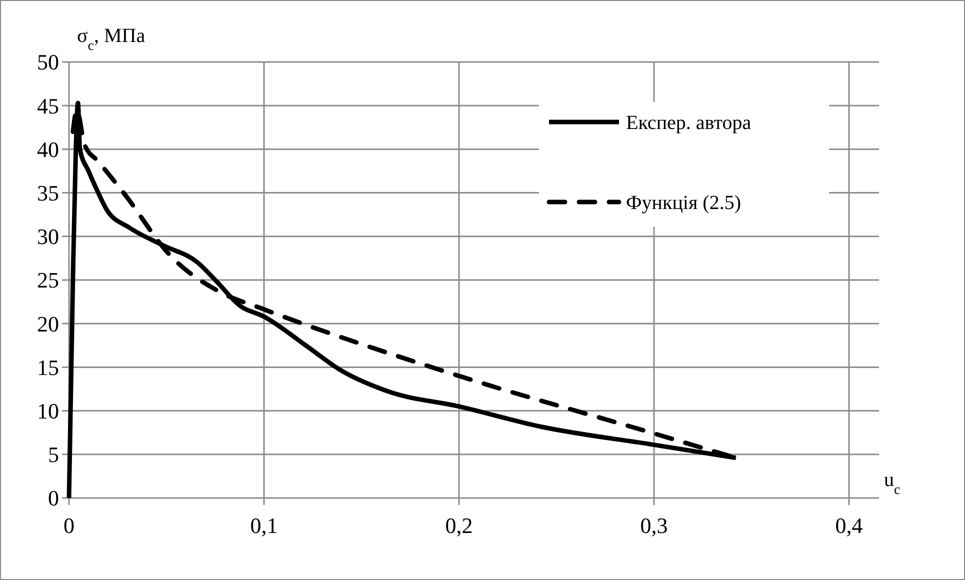 This screenshot has width=965, height=580. What do you see at coordinates (683, 203) in the screenshot?
I see `legend-label: Функція (2.5)` at bounding box center [683, 203].